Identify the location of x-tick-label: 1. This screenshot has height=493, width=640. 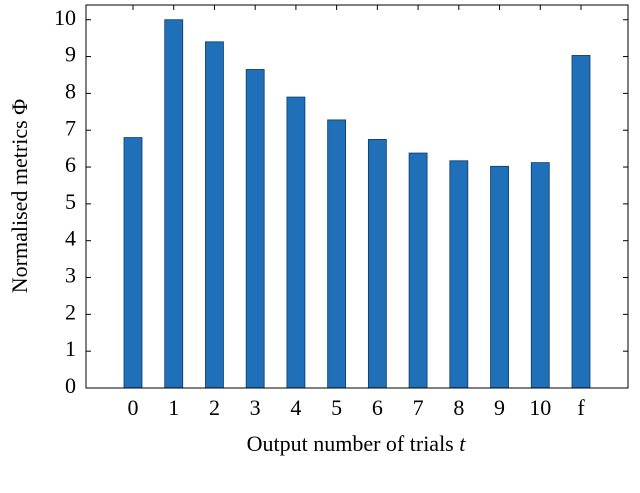
(173, 407).